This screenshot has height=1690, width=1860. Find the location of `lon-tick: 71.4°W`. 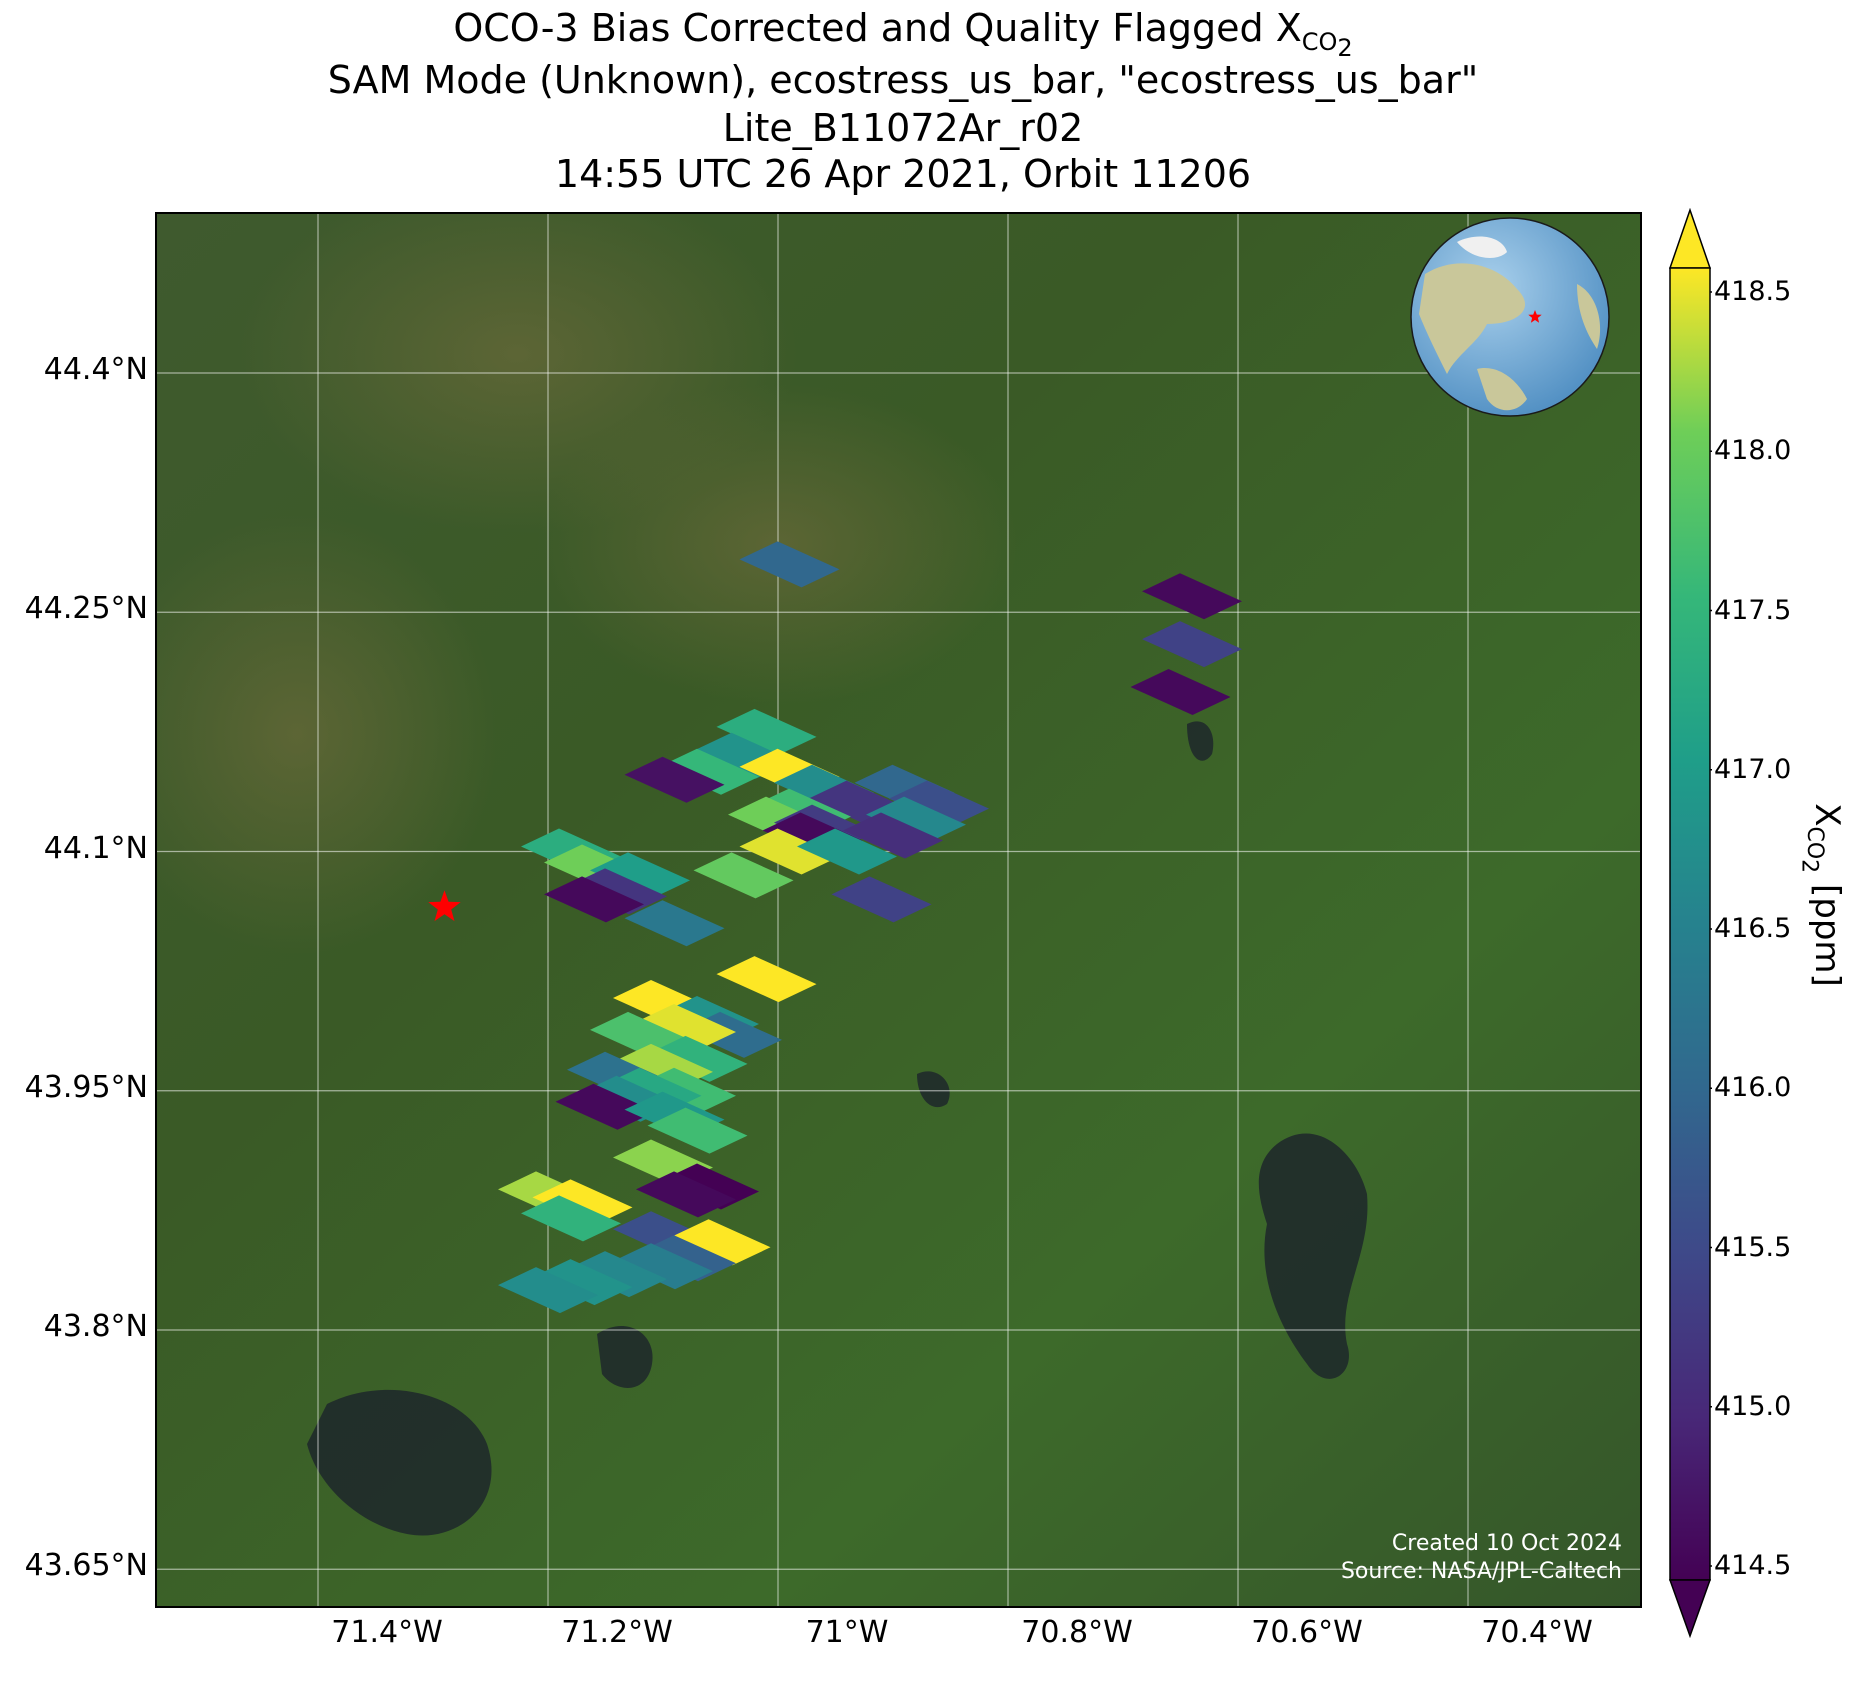

lon-tick: 71.4°W is located at coordinates (387, 1632).